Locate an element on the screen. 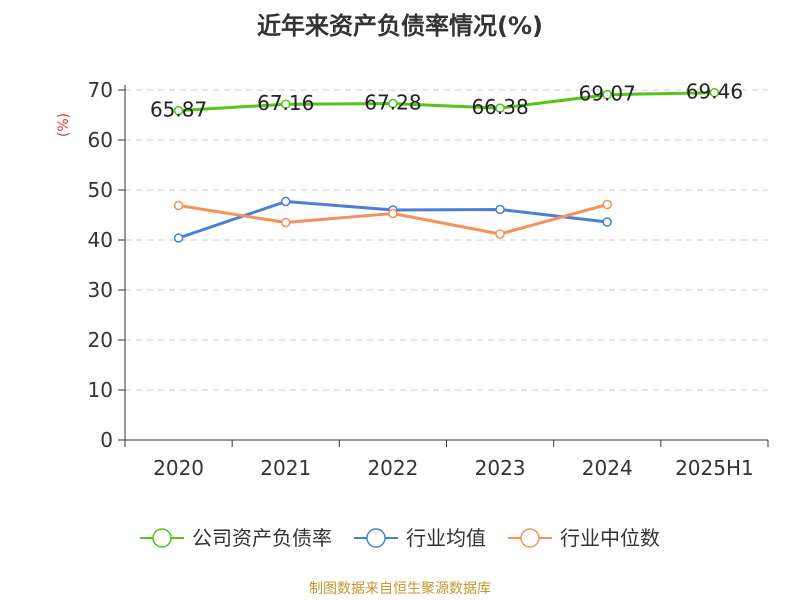 This screenshot has height=600, width=800. y-unit-label: (%) is located at coordinates (64, 125).